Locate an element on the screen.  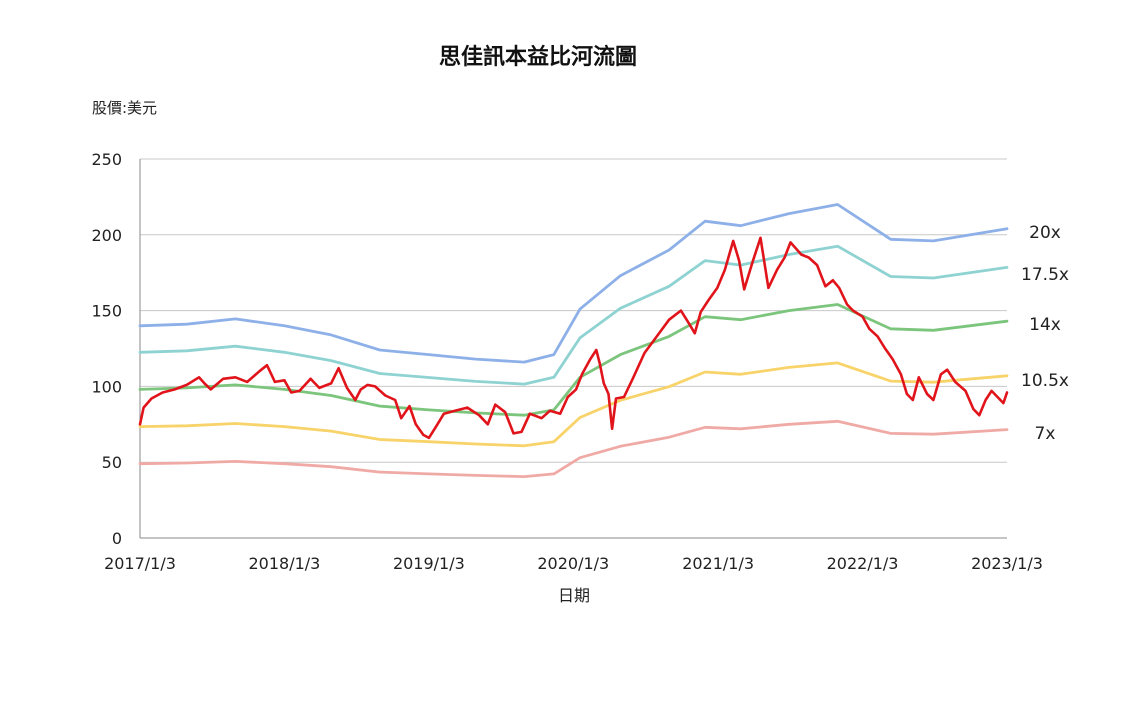
y-axis-label: 股價:美元 is located at coordinates (124, 108).